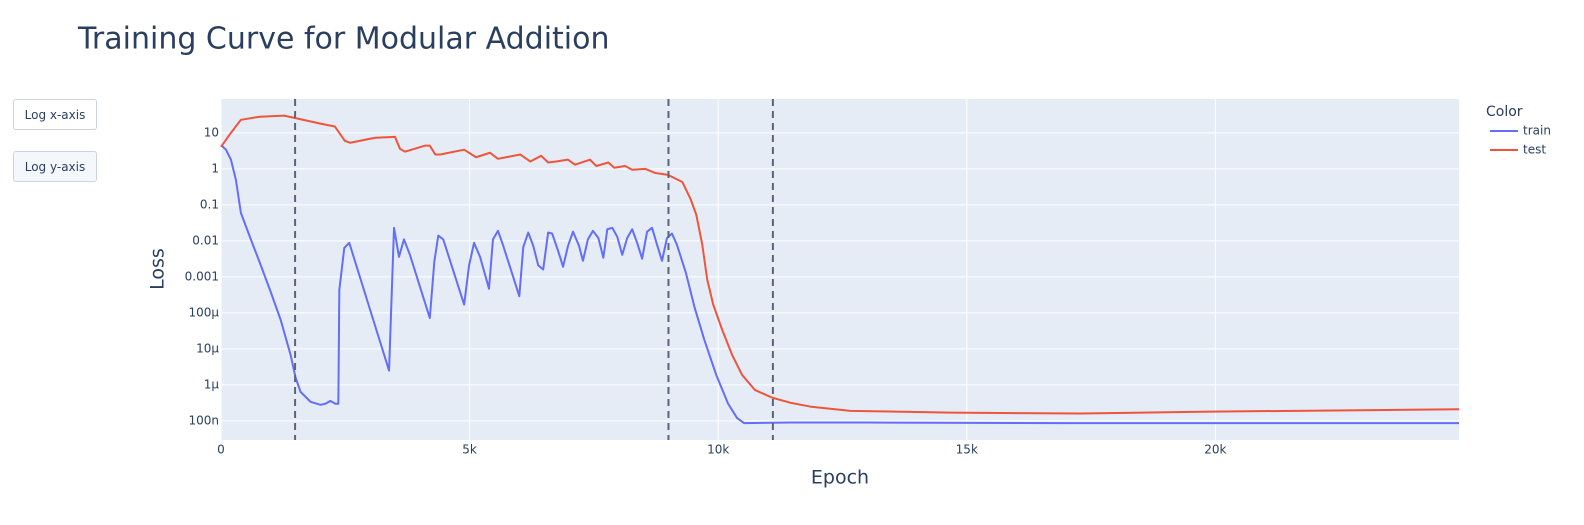 This screenshot has height=525, width=1584. I want to click on y-tick-label: 100n, so click(203, 420).